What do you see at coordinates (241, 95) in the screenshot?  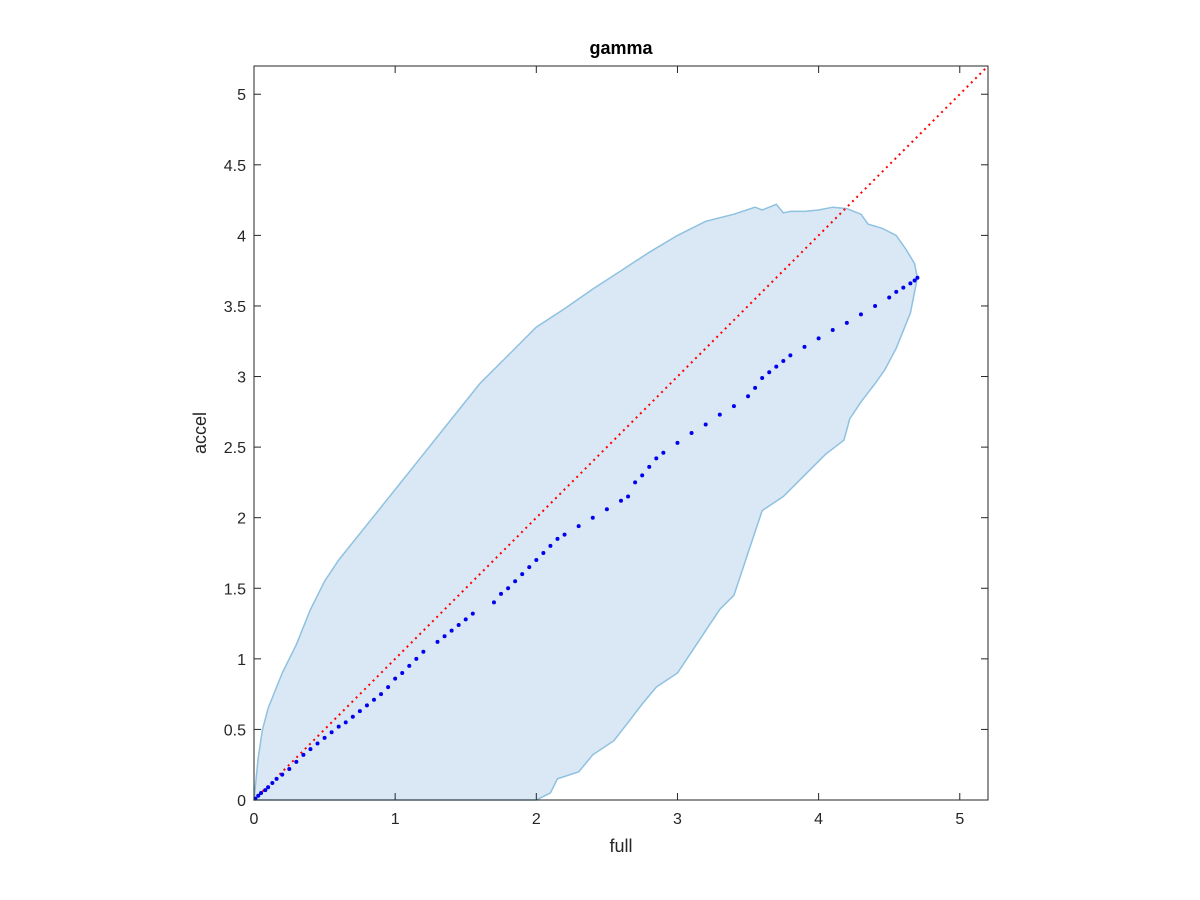 I see `y-tick-label: 5` at bounding box center [241, 95].